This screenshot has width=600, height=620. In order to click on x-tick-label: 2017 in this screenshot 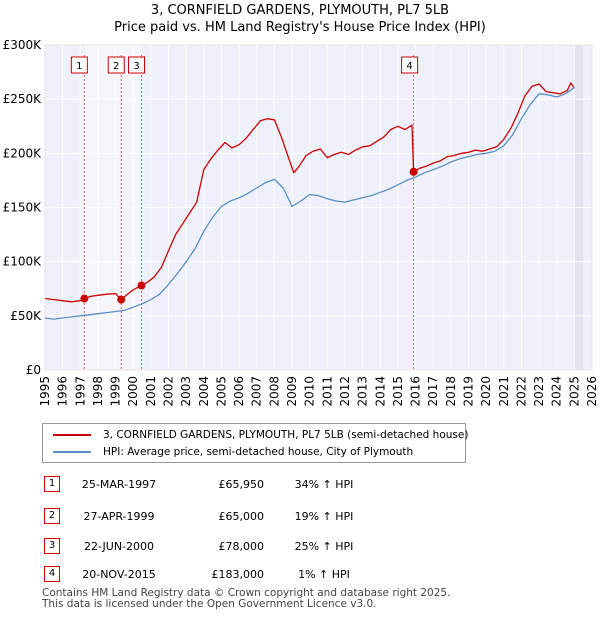, I will do `click(433, 391)`.